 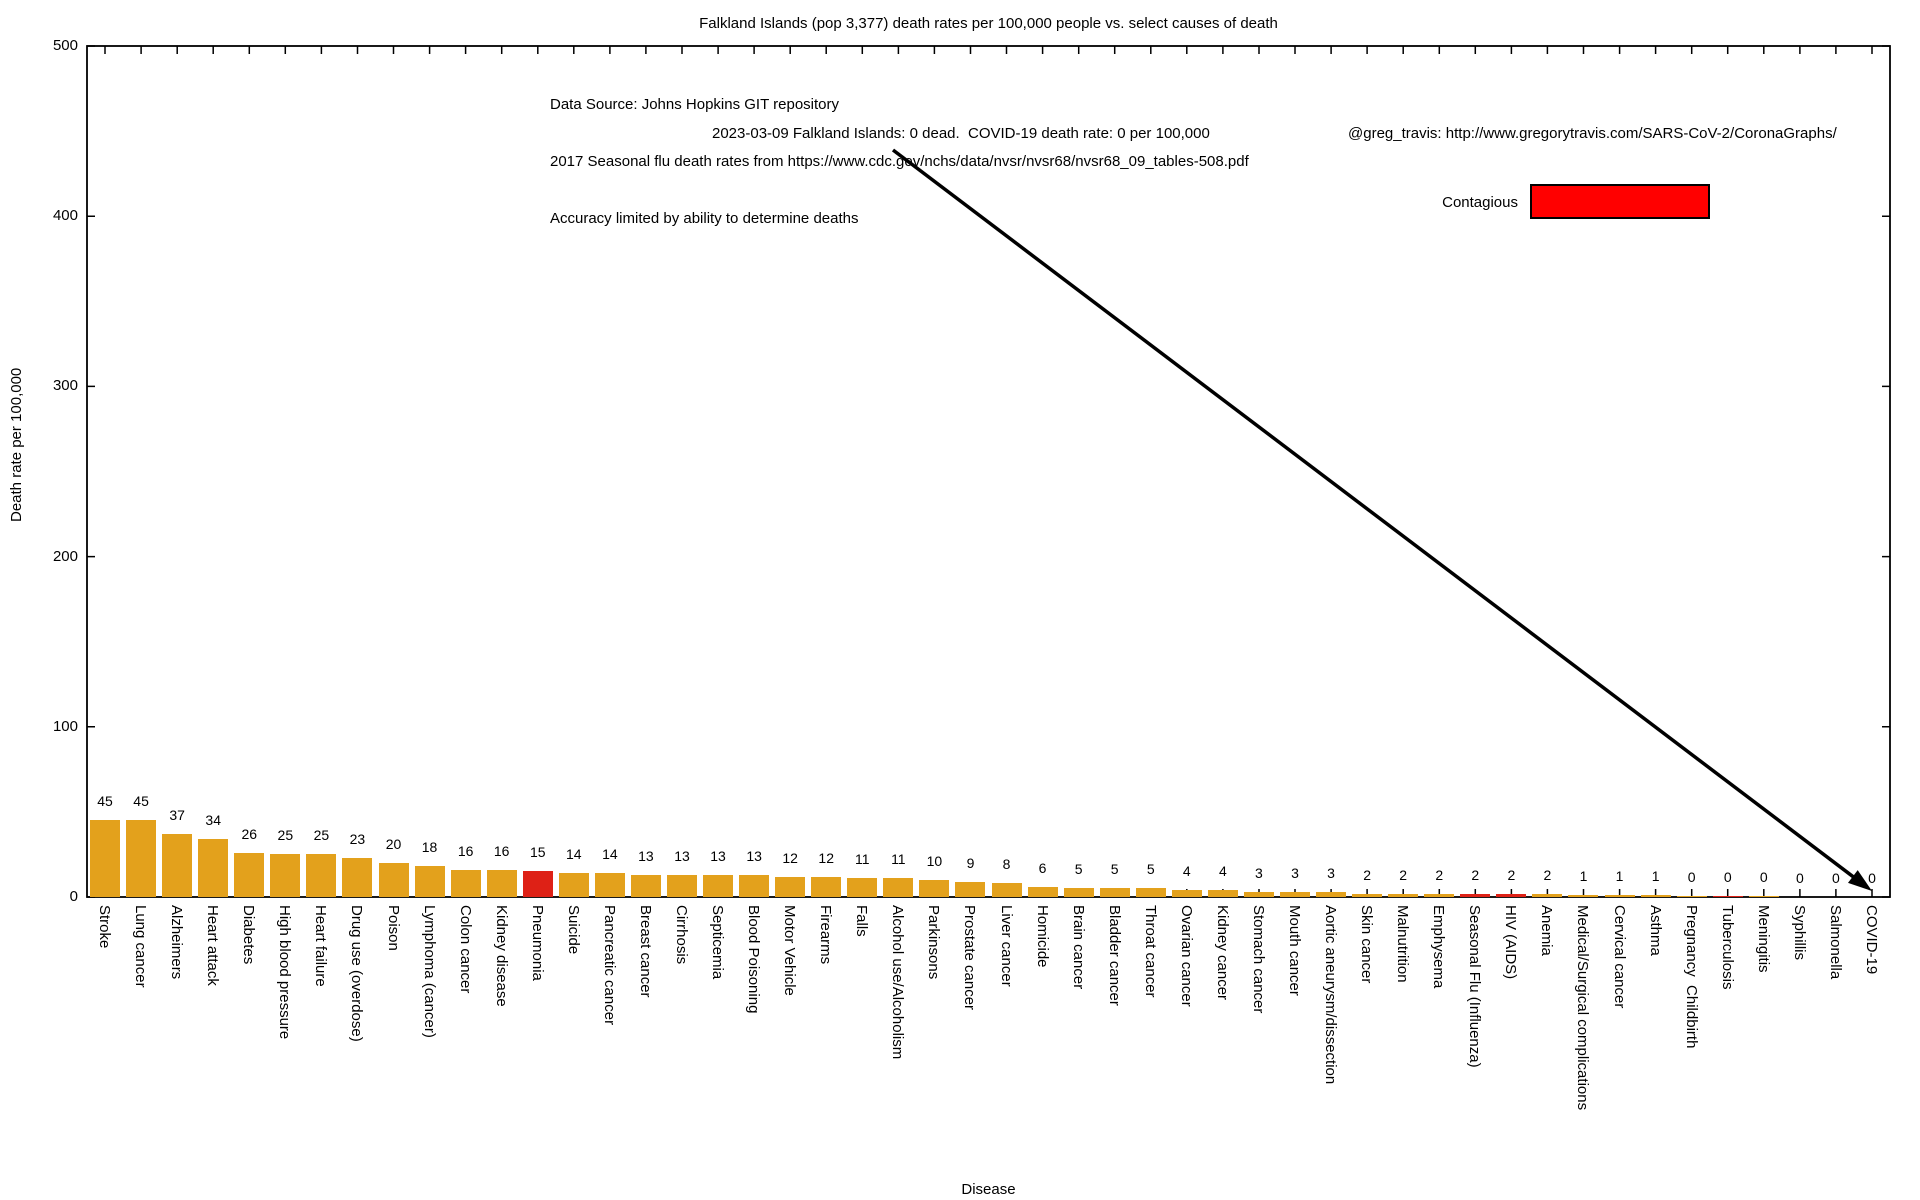 I want to click on category-label: Heart attack, so click(x=213, y=945).